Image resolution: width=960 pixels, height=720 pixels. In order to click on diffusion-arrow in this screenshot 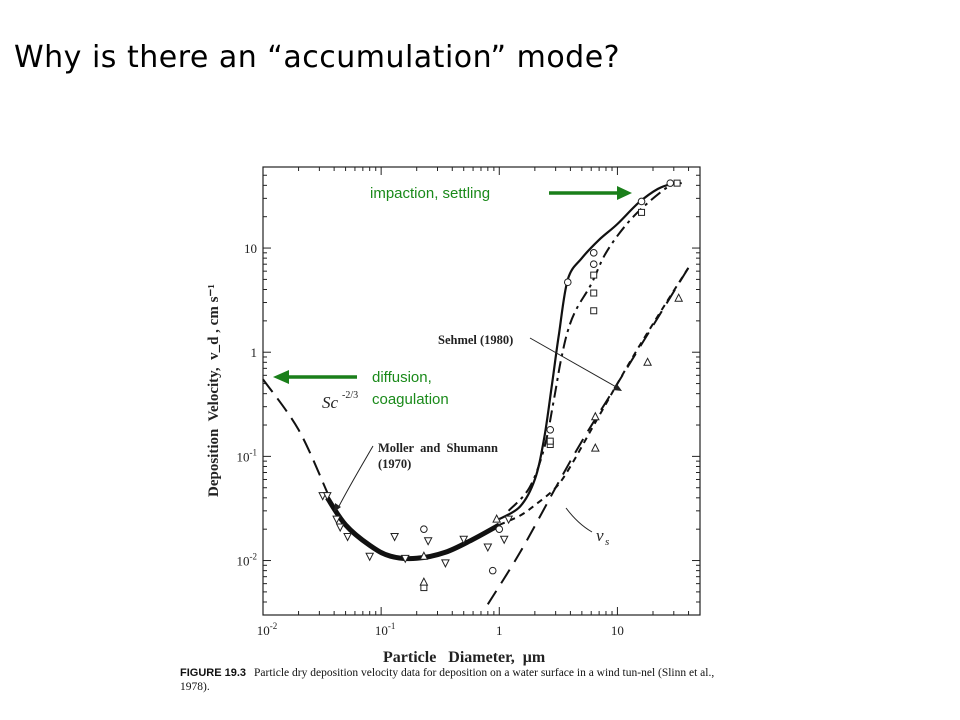, I will do `click(315, 377)`.